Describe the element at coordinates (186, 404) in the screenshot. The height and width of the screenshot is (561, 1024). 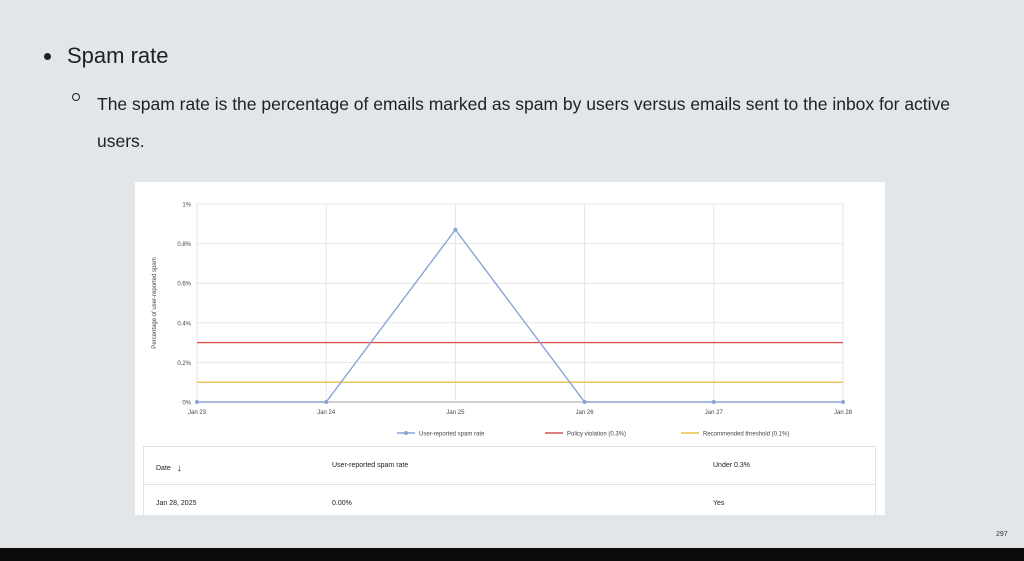
I see `y-tick-label: 0%` at that location.